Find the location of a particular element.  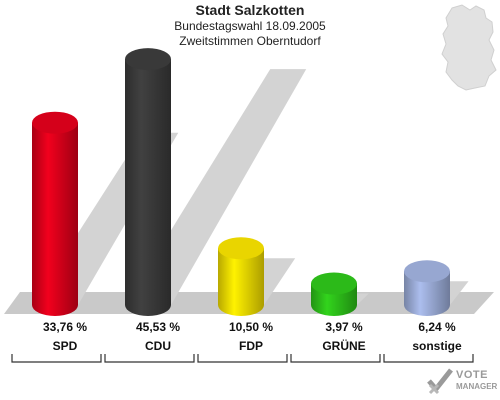

value-label-sonstige: 6,24 % is located at coordinates (437, 327).